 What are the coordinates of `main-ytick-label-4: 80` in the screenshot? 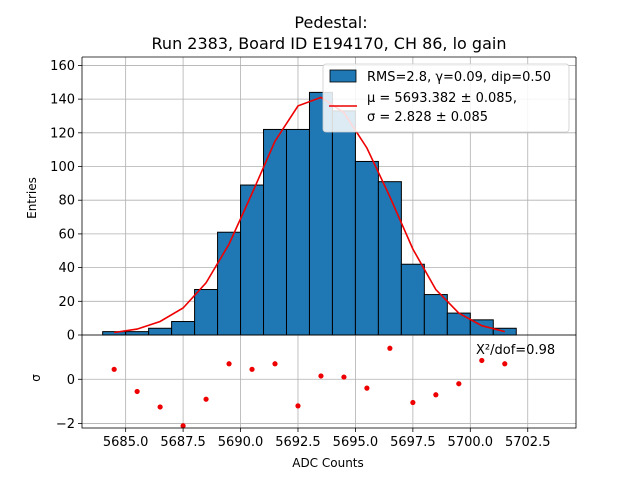 It's located at (66, 201).